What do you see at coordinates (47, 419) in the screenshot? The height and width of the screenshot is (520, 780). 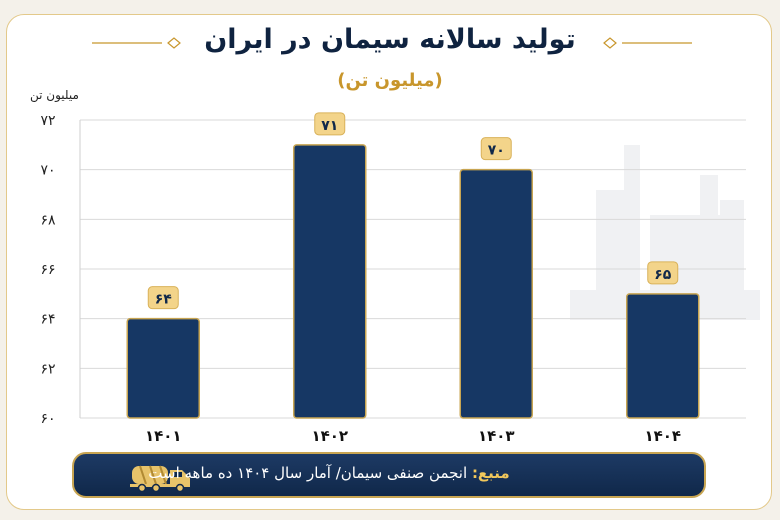 I see `y-tick-label: ۶۰` at bounding box center [47, 419].